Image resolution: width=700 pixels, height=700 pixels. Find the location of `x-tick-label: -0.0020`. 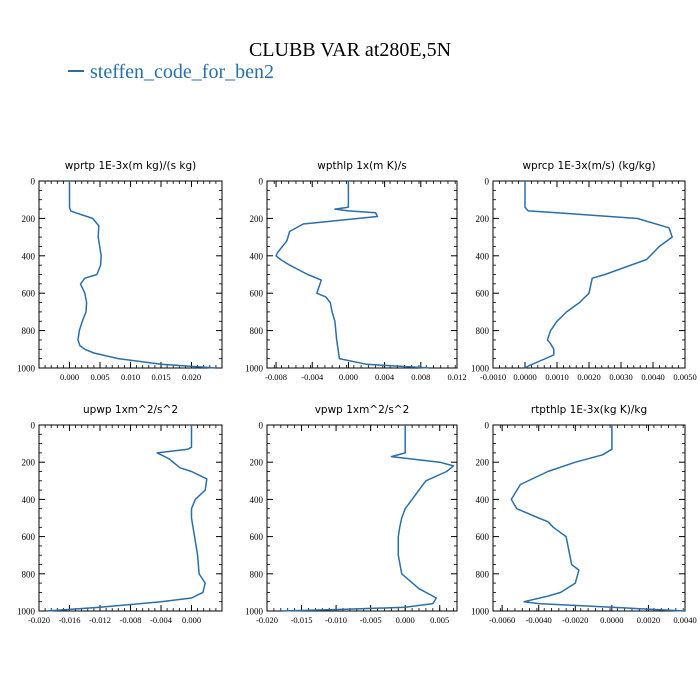

x-tick-label: -0.0020 is located at coordinates (575, 620).